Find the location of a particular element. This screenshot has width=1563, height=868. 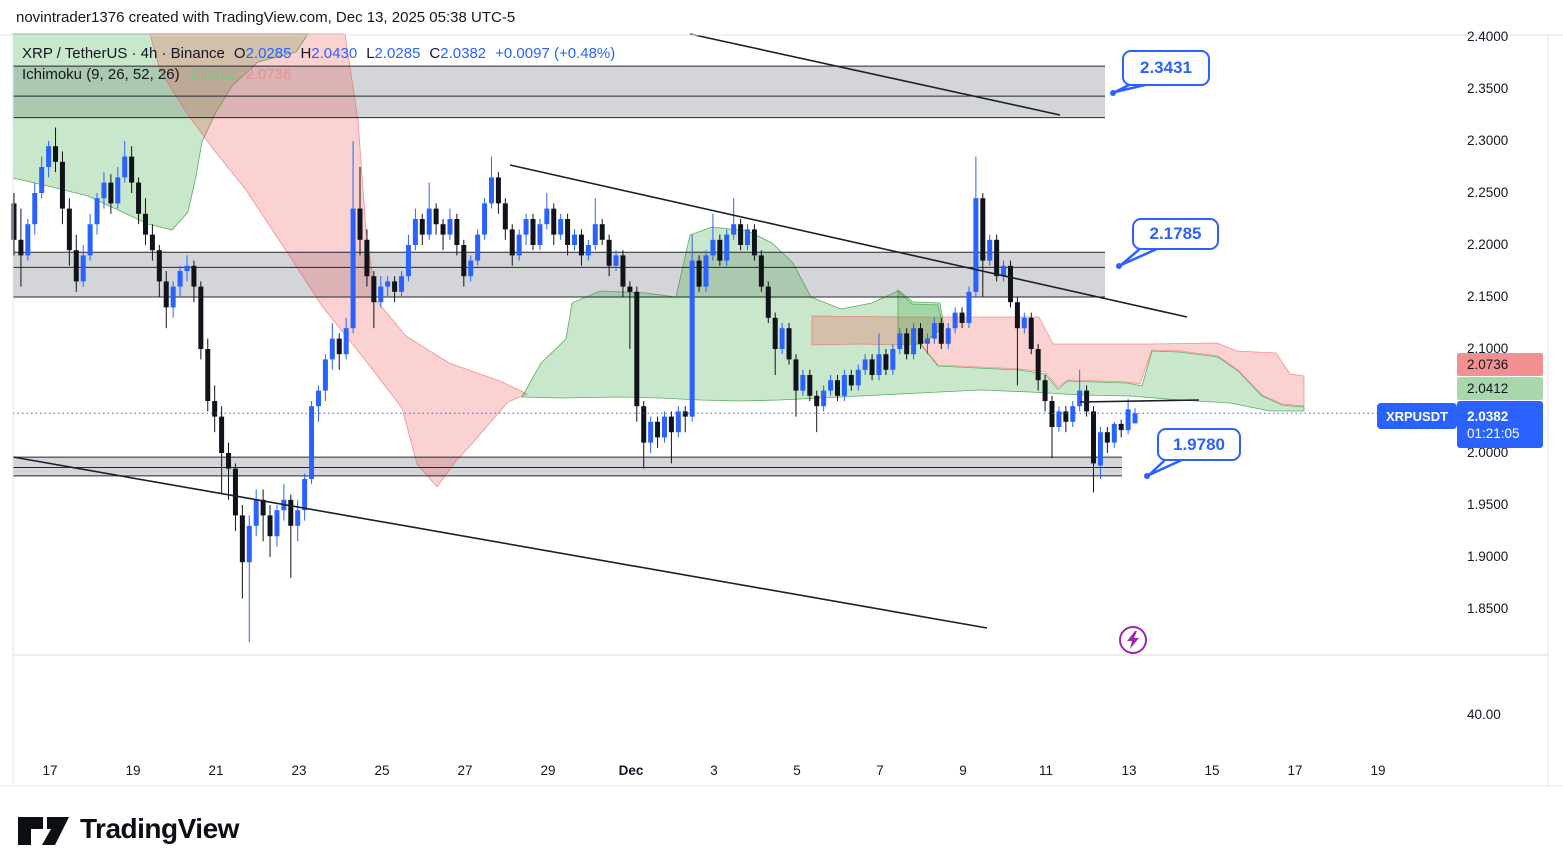

time-tick-21-2: 21 is located at coordinates (216, 770).